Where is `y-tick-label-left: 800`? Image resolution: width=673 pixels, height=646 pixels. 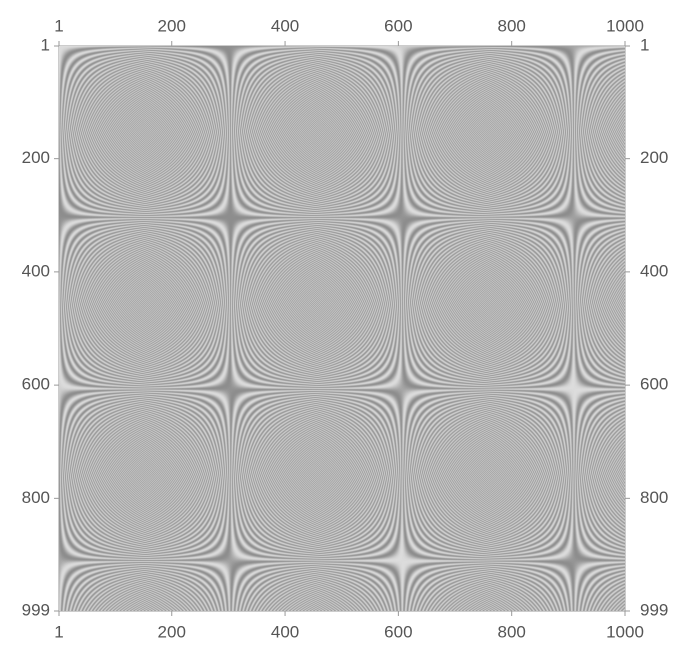
y-tick-label-left: 800 is located at coordinates (36, 497).